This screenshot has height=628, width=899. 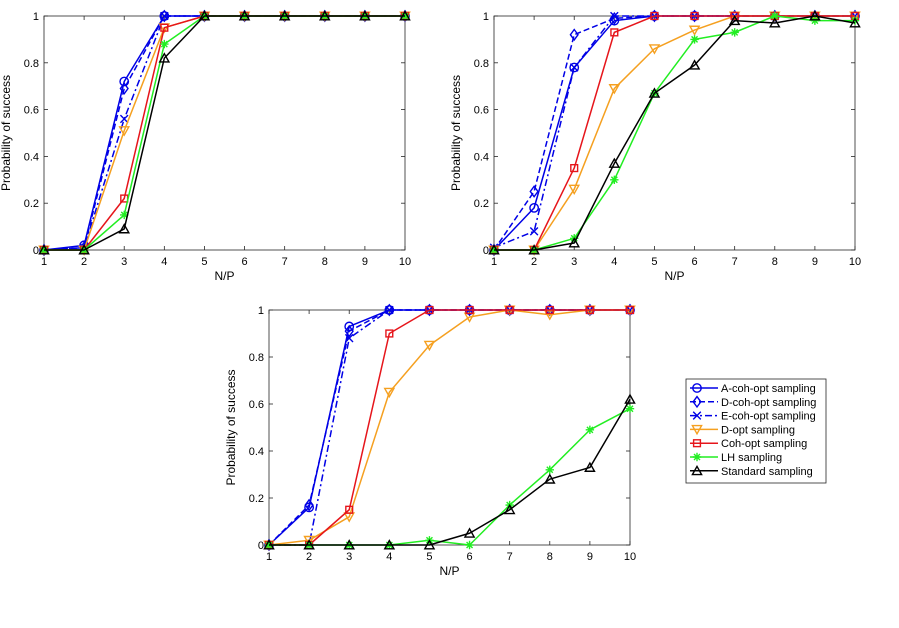 I want to click on legend-item-a-coh-opt-sampling: A-coh-opt sampling, so click(x=753, y=389).